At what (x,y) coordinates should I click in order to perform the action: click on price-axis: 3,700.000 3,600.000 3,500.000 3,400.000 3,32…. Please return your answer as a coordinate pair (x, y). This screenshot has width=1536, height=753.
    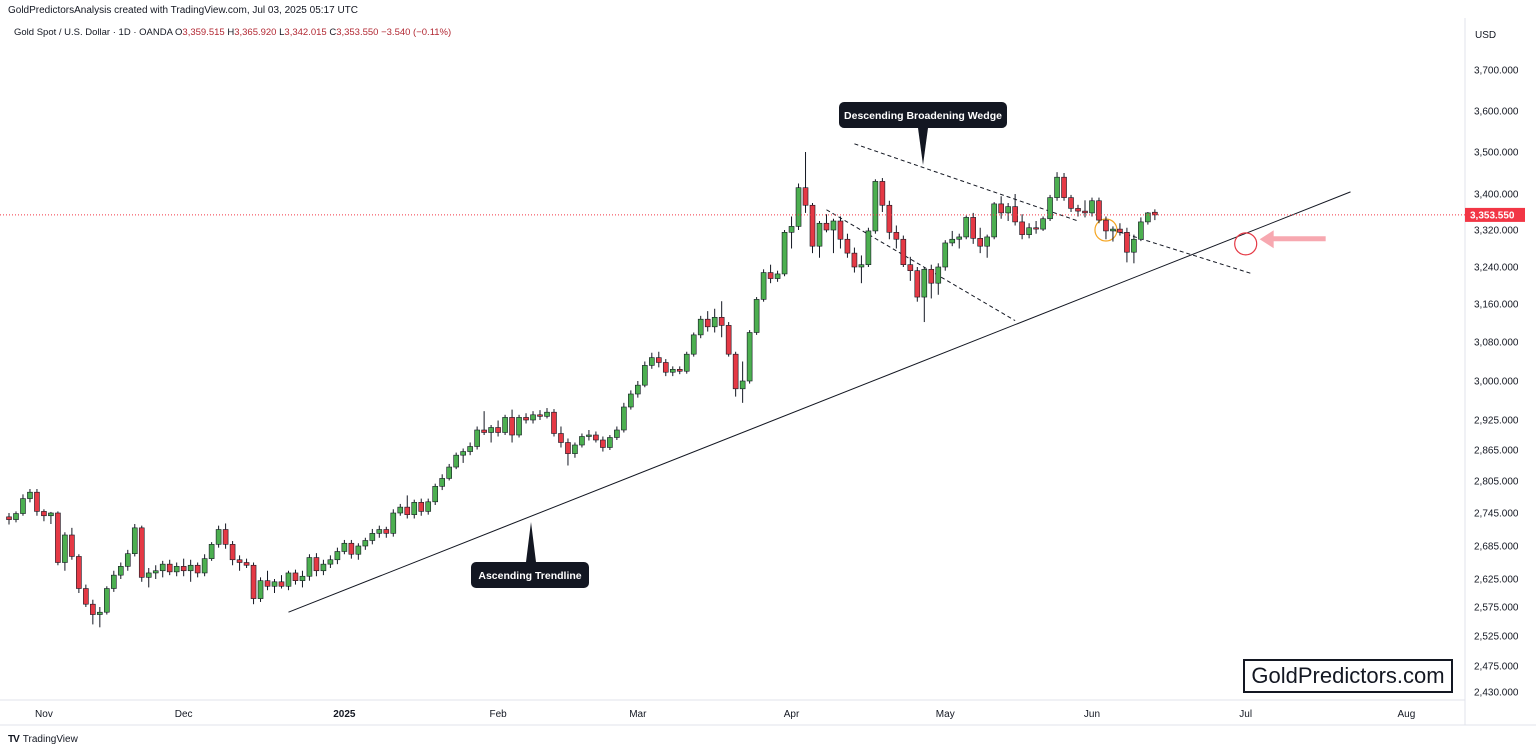
    Looking at the image, I should click on (1496, 382).